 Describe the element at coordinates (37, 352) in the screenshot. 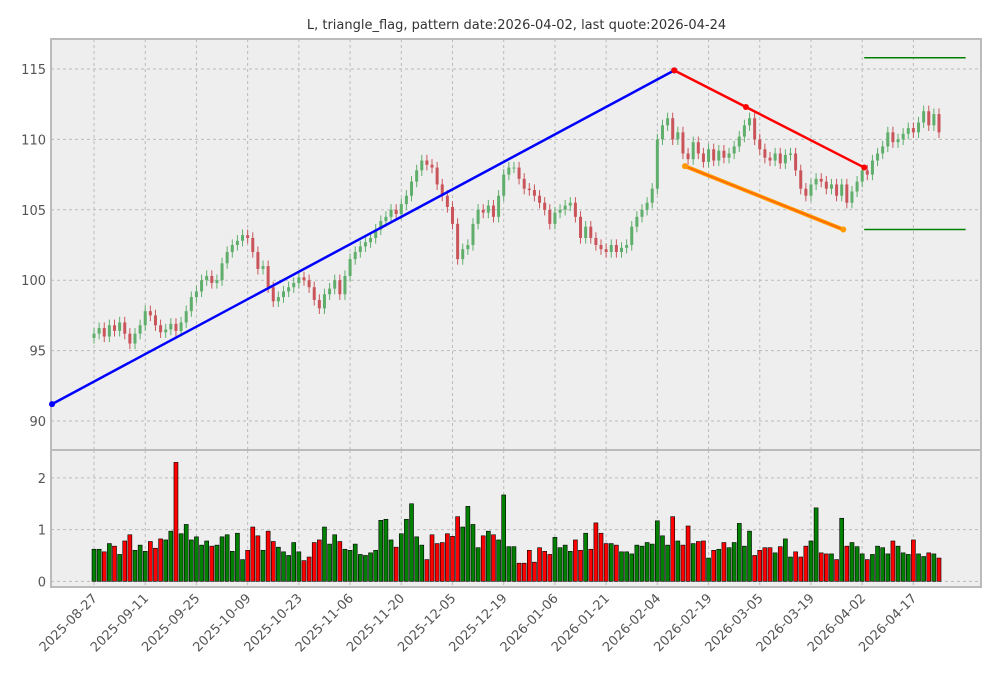

I see `price-tick-label: 95` at that location.